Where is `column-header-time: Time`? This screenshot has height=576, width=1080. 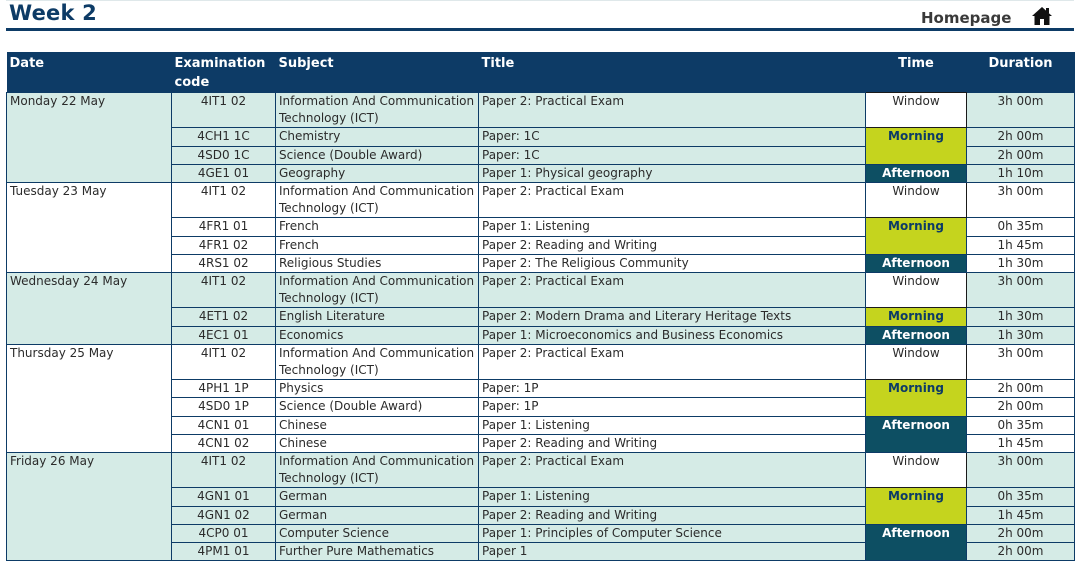
column-header-time: Time is located at coordinates (916, 72).